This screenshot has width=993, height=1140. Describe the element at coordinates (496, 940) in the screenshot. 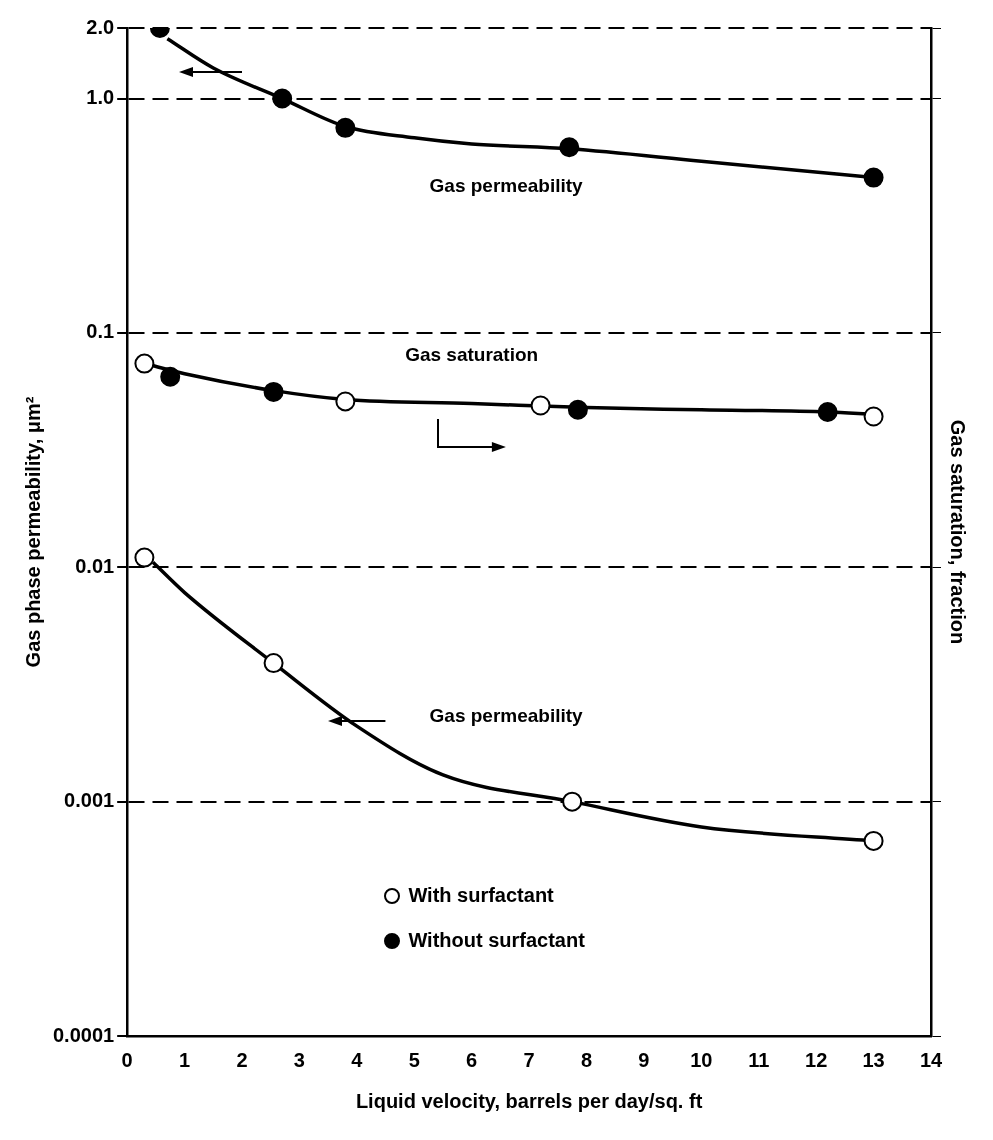

I see `legend-label: Without surfactant` at that location.